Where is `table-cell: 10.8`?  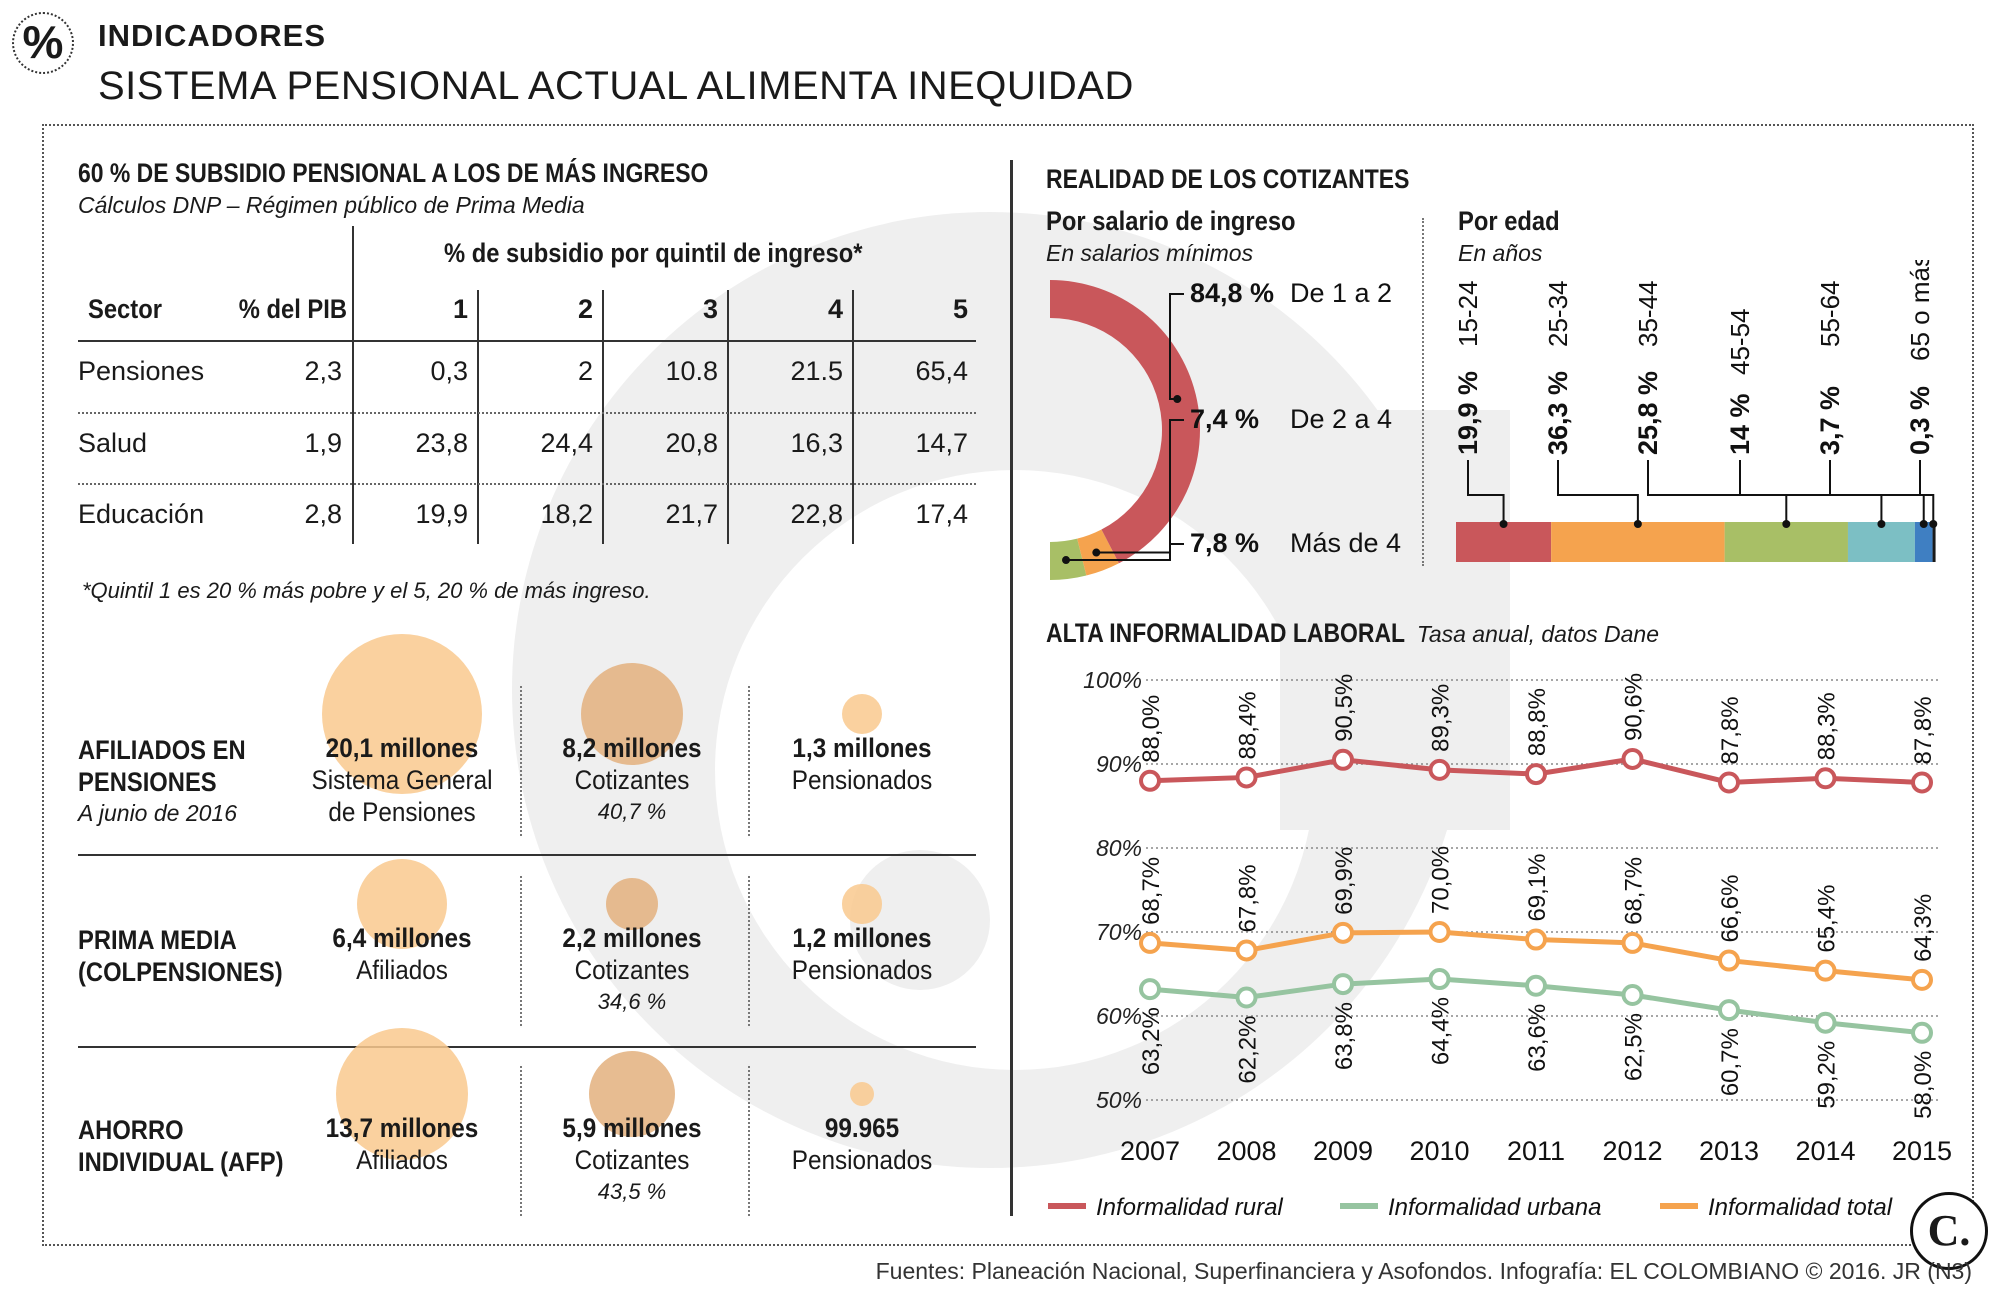 table-cell: 10.8 is located at coordinates (691, 371).